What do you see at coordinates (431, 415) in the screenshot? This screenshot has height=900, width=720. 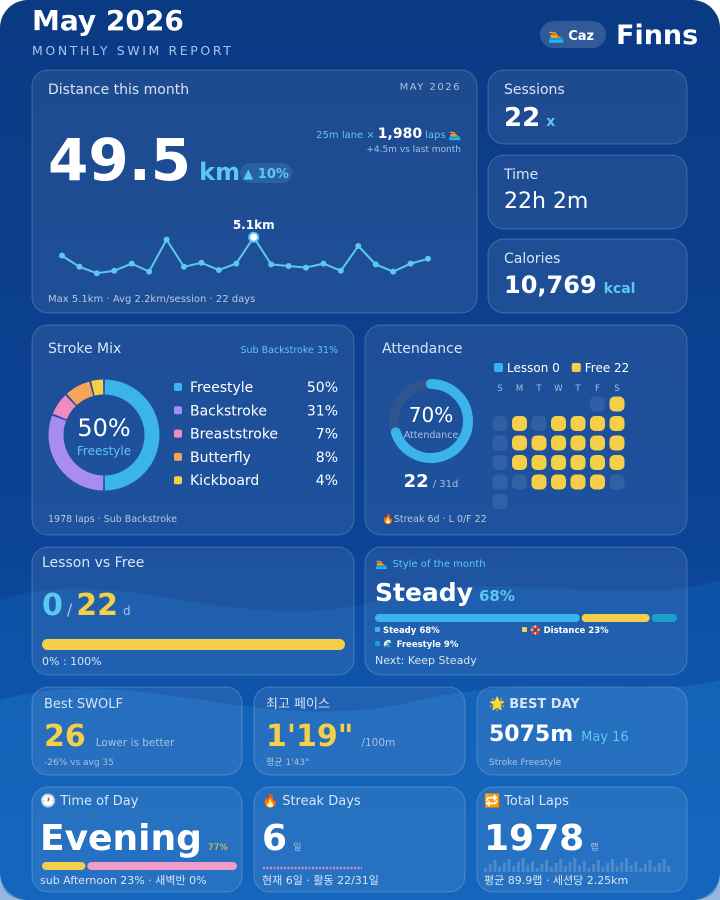 I see `ring-value: 70%` at bounding box center [431, 415].